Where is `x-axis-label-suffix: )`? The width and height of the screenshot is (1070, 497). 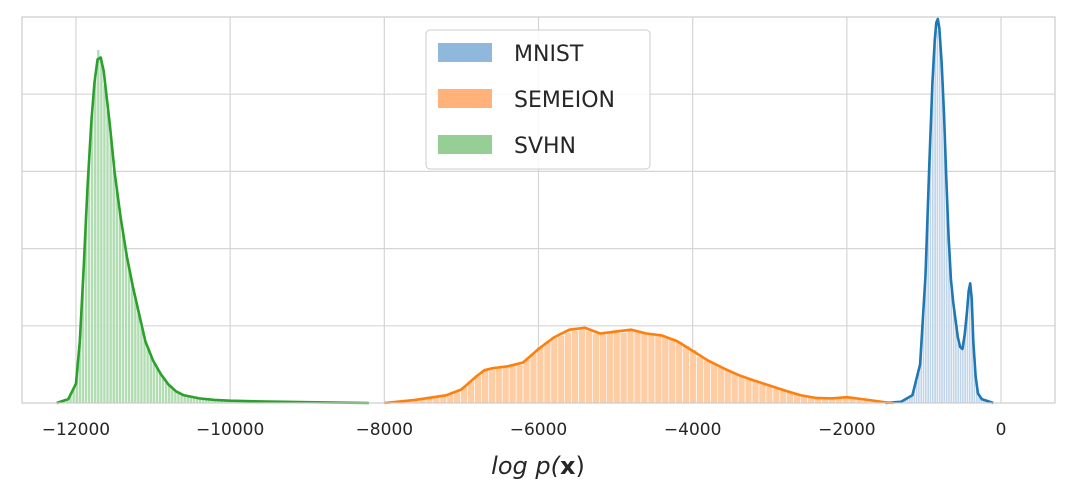 x-axis-label-suffix: ) is located at coordinates (579, 466).